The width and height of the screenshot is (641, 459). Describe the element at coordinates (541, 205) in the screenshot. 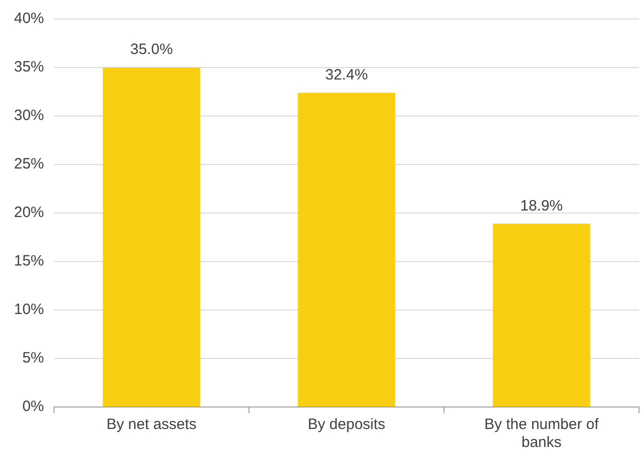

I see `data-label: 18.9%` at that location.